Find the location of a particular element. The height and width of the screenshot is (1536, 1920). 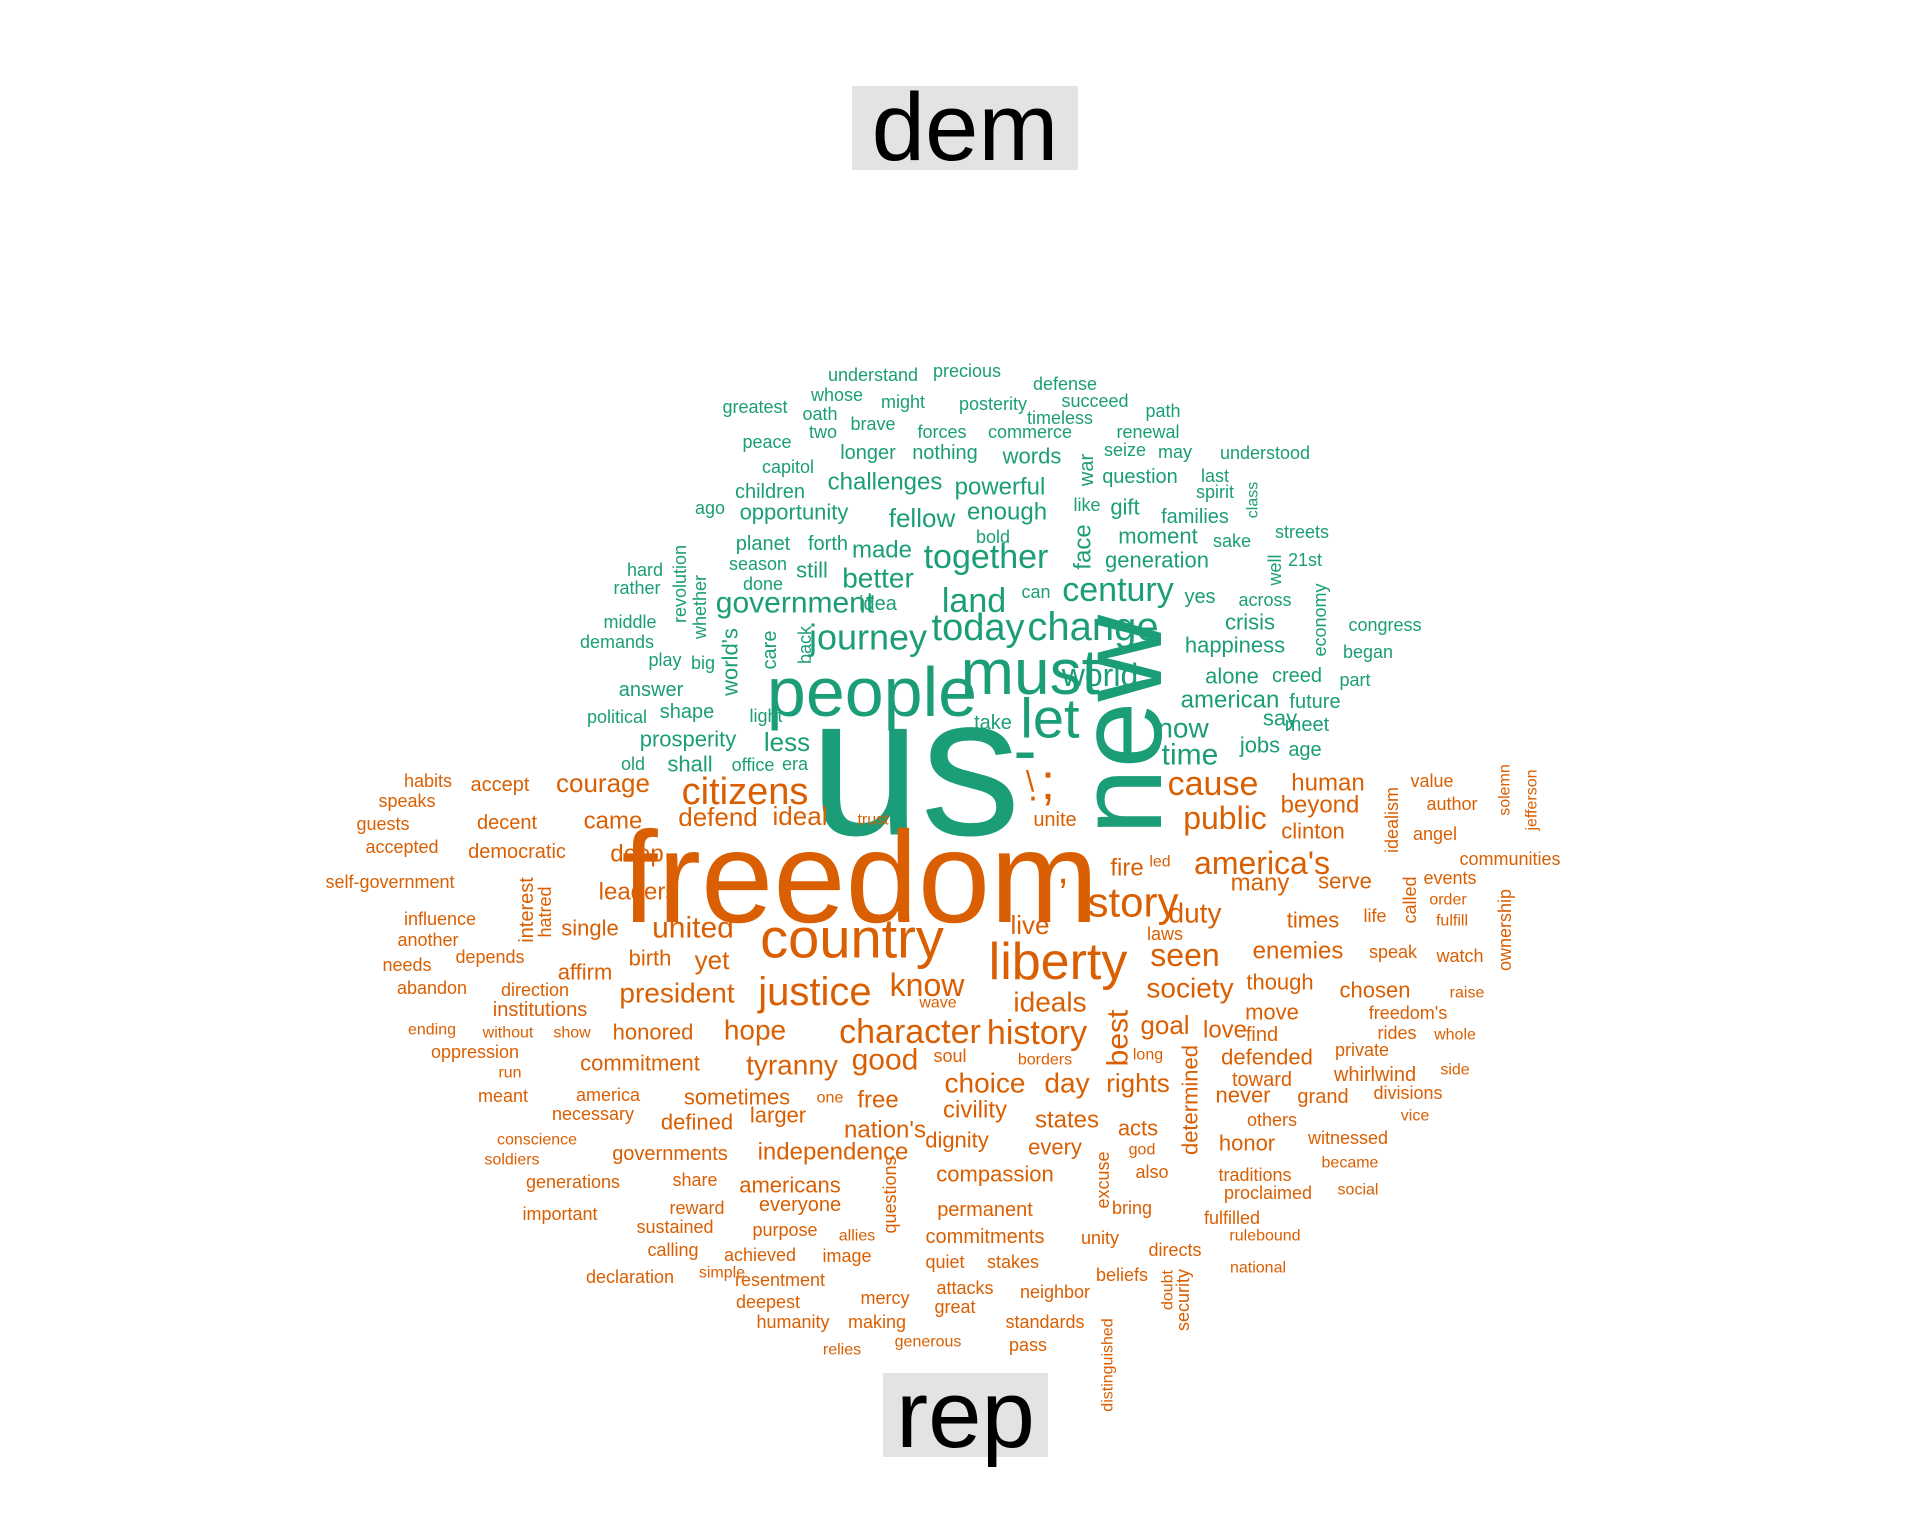

word-rep-democratic: democratic is located at coordinates (517, 852).